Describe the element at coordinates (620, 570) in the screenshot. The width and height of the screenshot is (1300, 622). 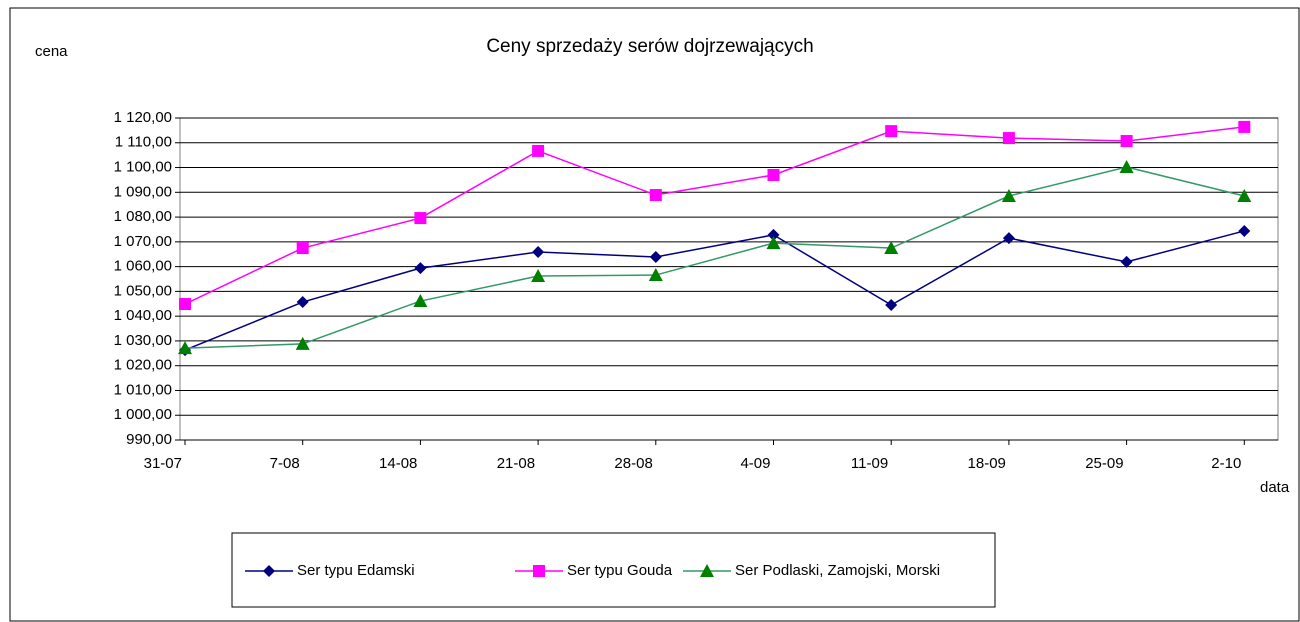
I see `legend-label: Ser typu Gouda` at that location.